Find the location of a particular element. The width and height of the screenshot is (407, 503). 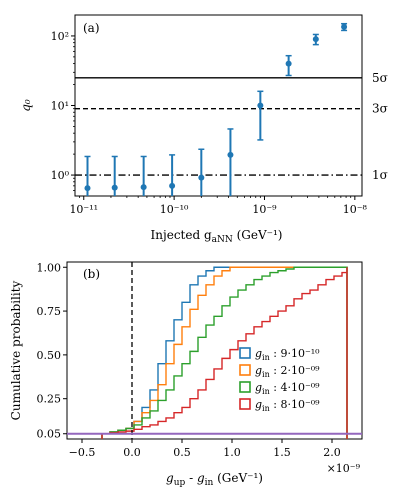

y-tick-label: 0.50 is located at coordinates (49, 355).